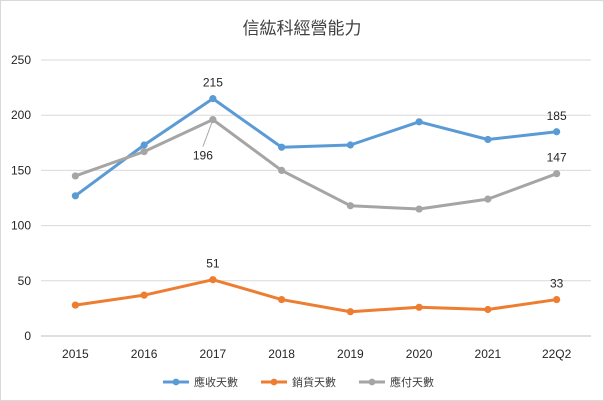  I want to click on chart-title: 信紘科經營能力, so click(302, 29).